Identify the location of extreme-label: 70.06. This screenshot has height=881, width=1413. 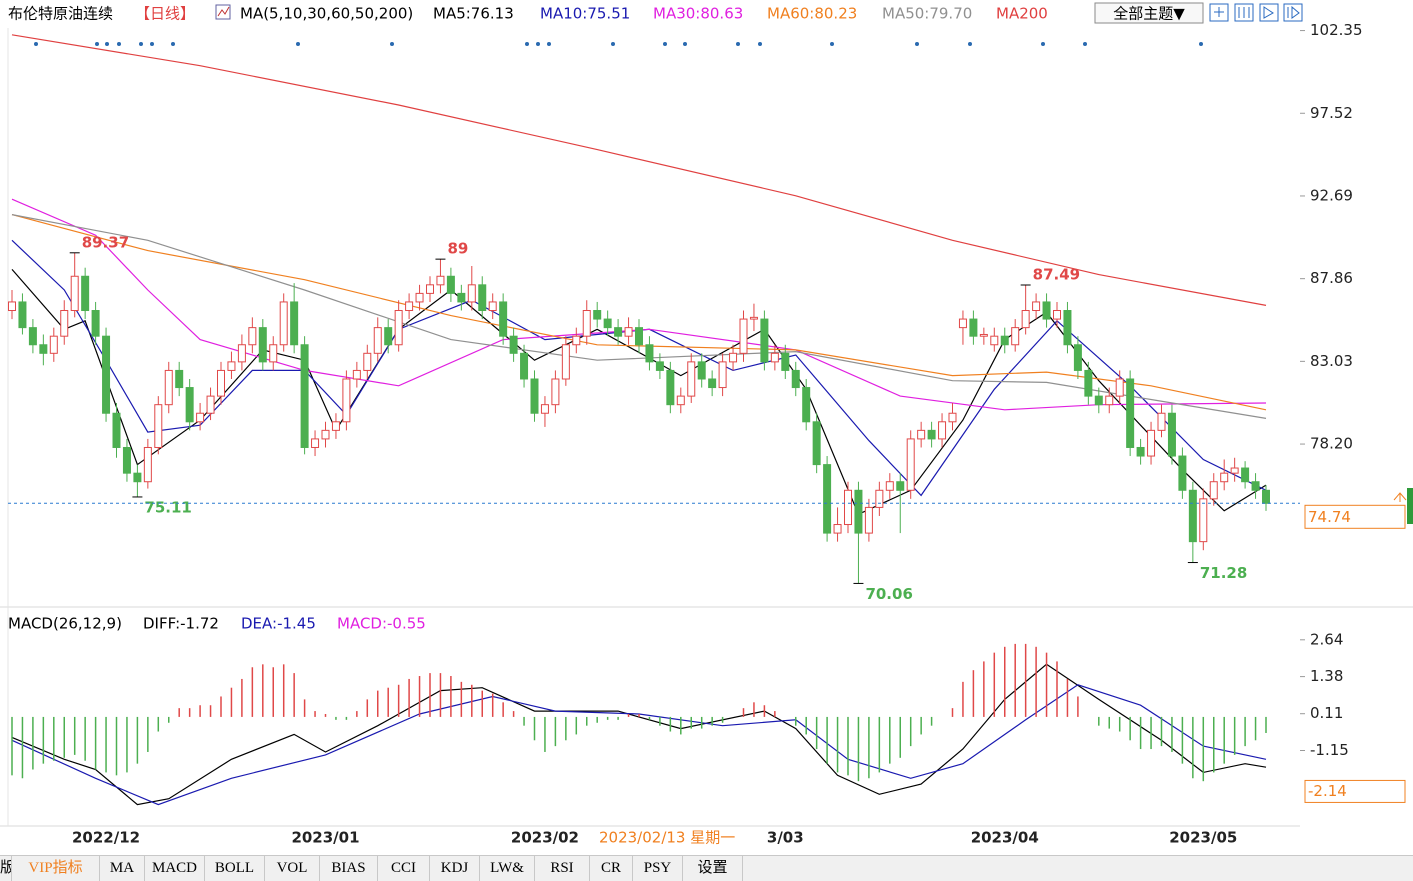
(888, 594).